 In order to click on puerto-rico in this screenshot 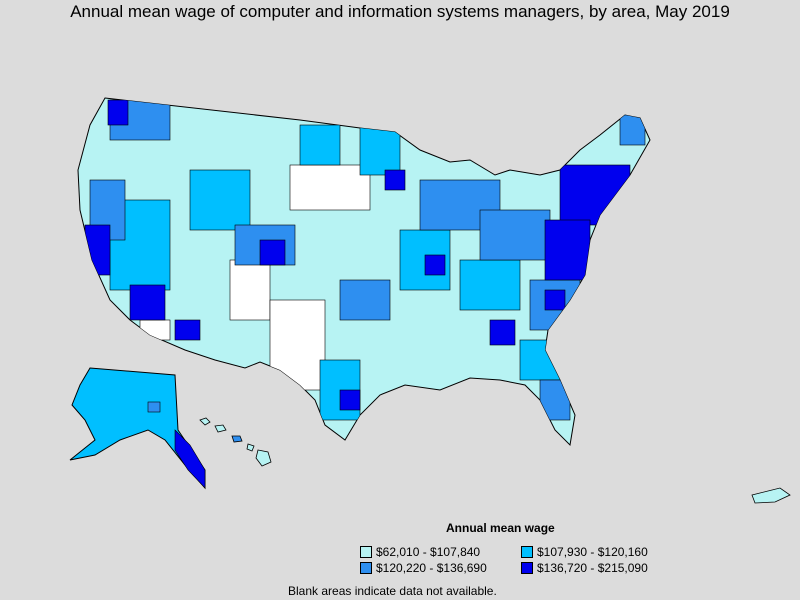, I will do `click(771, 495)`.